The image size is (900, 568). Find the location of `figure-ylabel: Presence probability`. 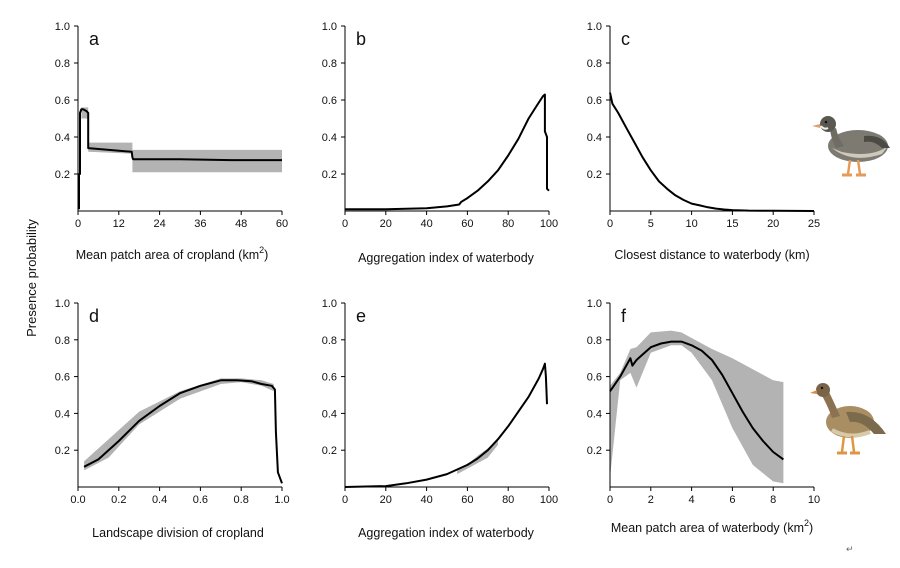

figure-ylabel: Presence probability is located at coordinates (31, 278).